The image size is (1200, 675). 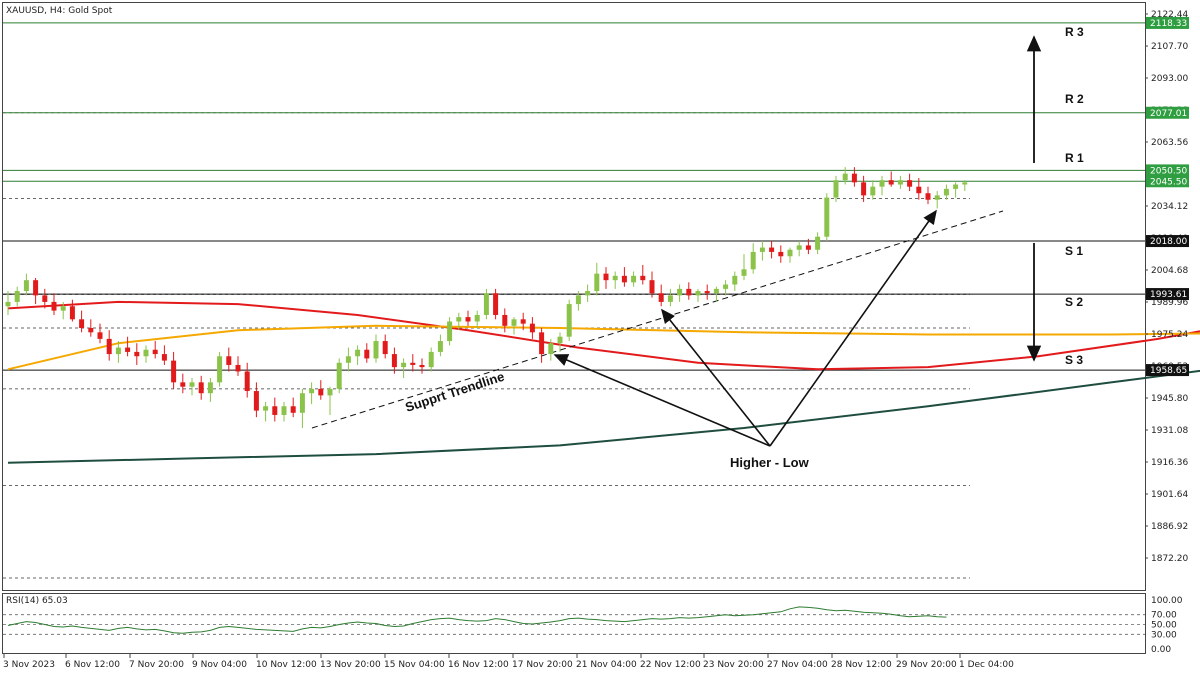 I want to click on time-tick-label: 29 Nov 20:00, so click(x=926, y=665).